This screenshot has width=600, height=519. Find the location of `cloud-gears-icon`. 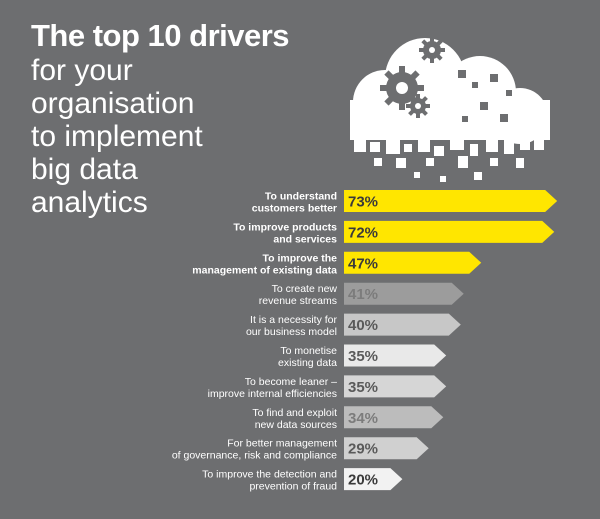

cloud-gears-icon is located at coordinates (450, 109).